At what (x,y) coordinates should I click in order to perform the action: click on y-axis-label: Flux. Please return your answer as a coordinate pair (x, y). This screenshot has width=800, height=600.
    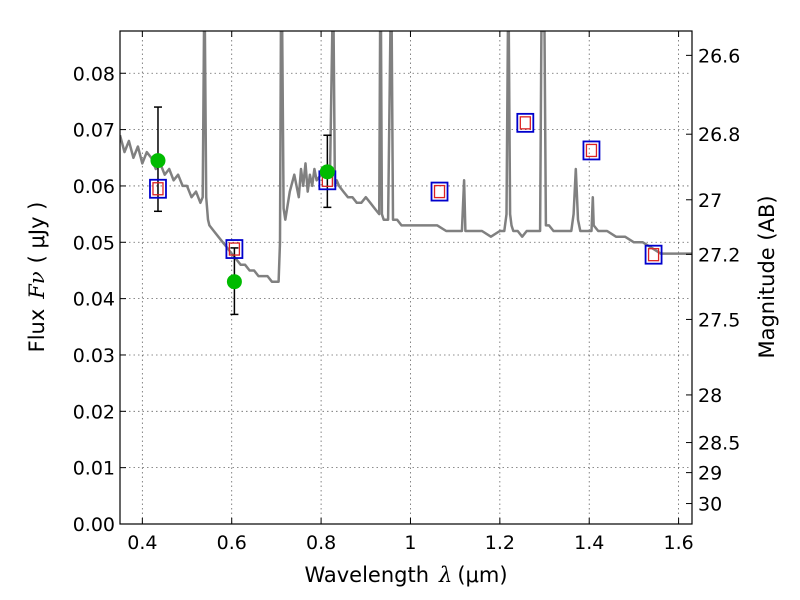
    Looking at the image, I should click on (37, 331).